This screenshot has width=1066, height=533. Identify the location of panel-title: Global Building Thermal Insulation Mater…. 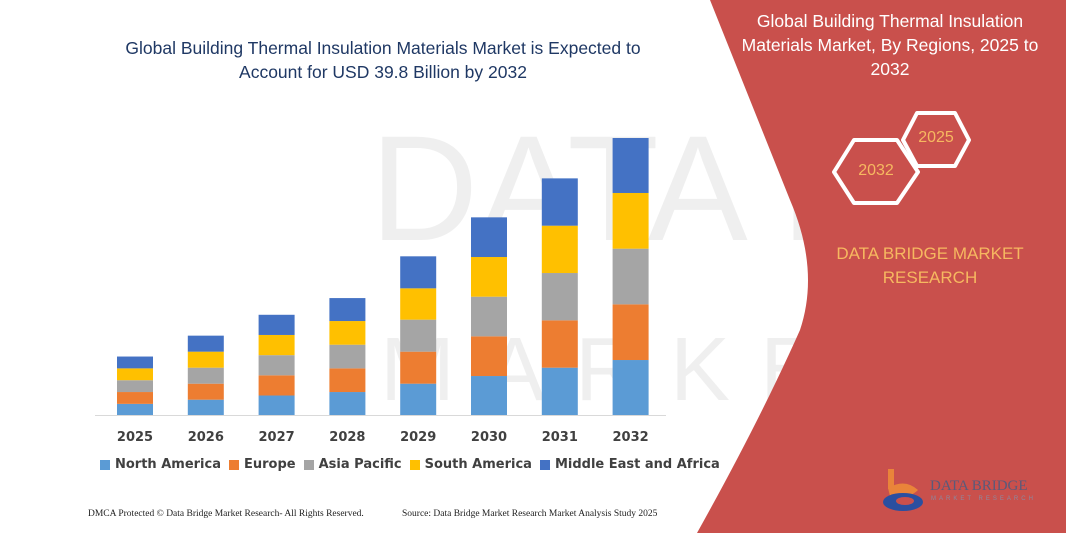
(890, 45).